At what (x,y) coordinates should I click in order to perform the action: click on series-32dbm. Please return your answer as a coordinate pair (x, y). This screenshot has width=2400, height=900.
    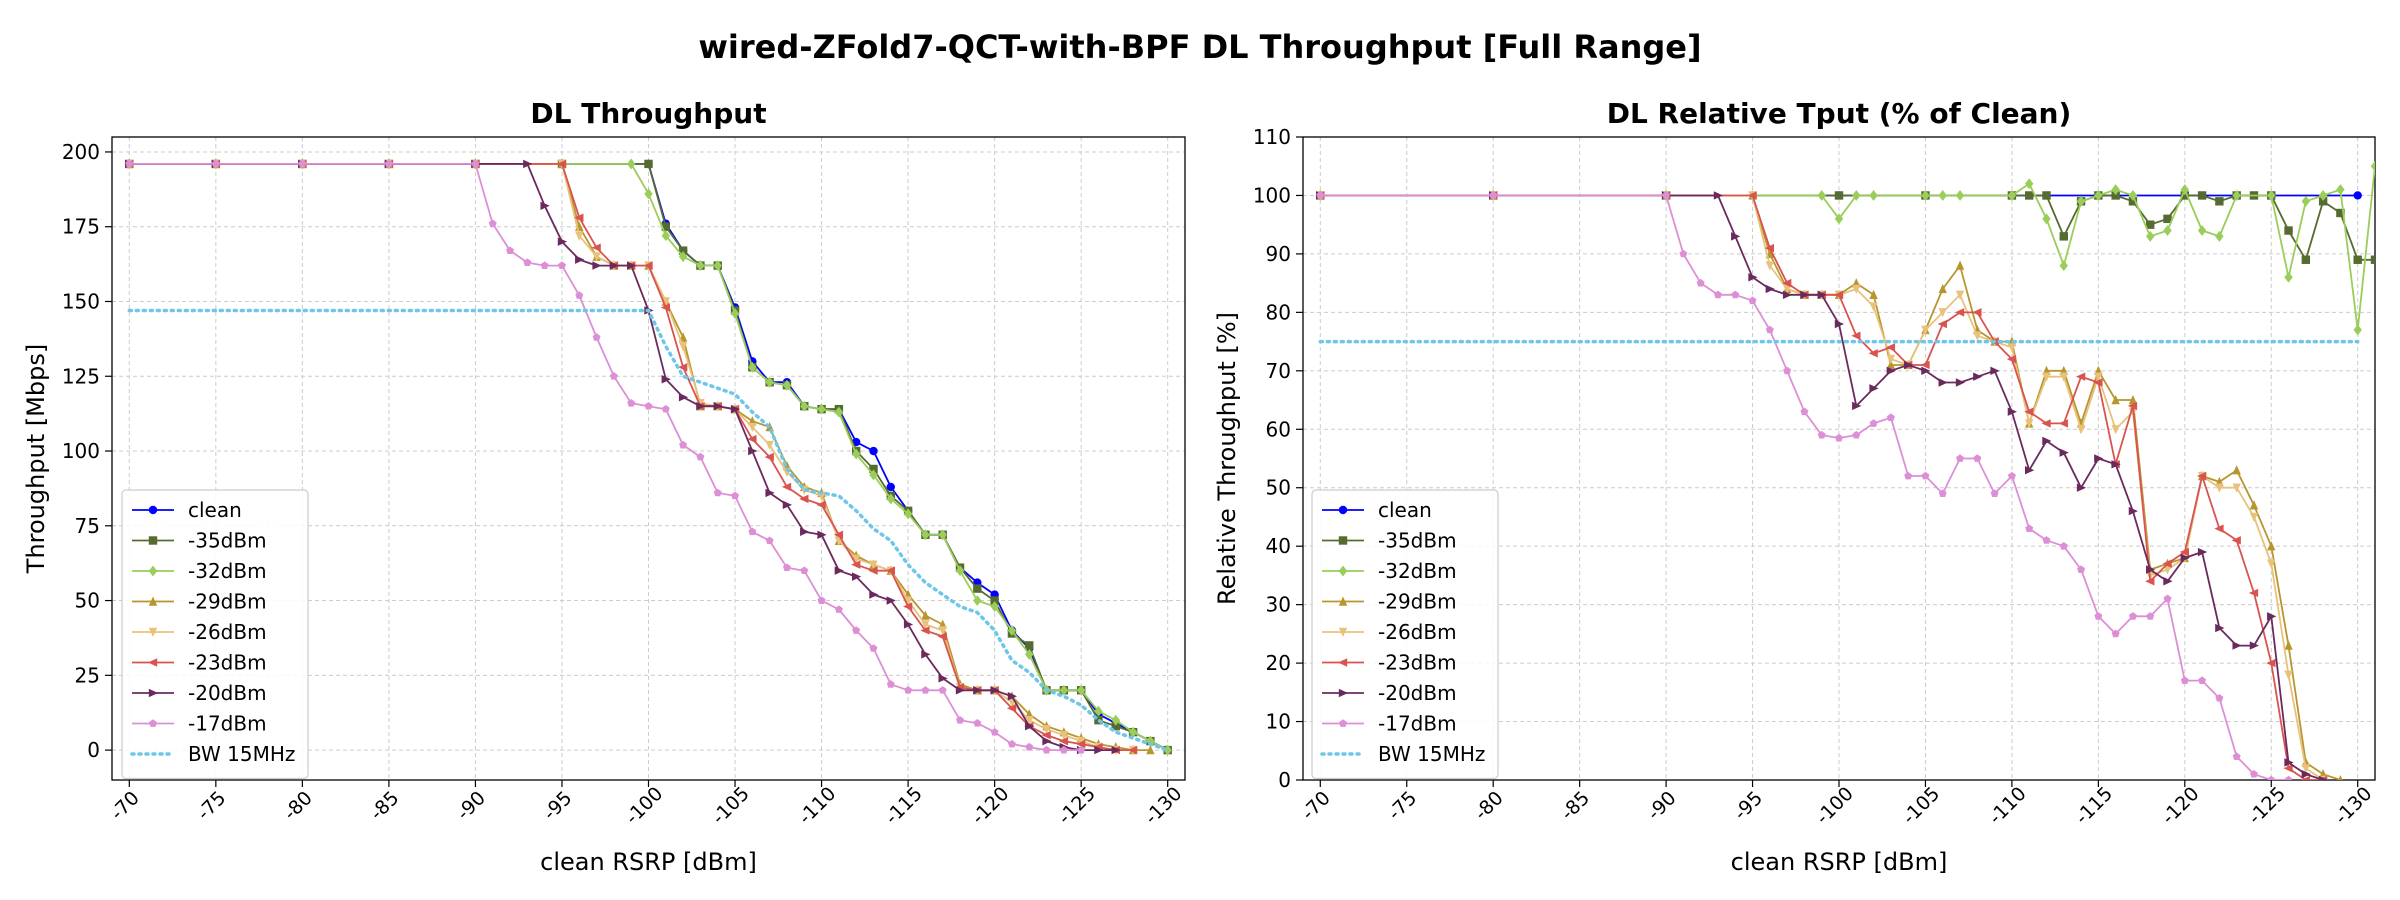
    Looking at the image, I should click on (1845, 248).